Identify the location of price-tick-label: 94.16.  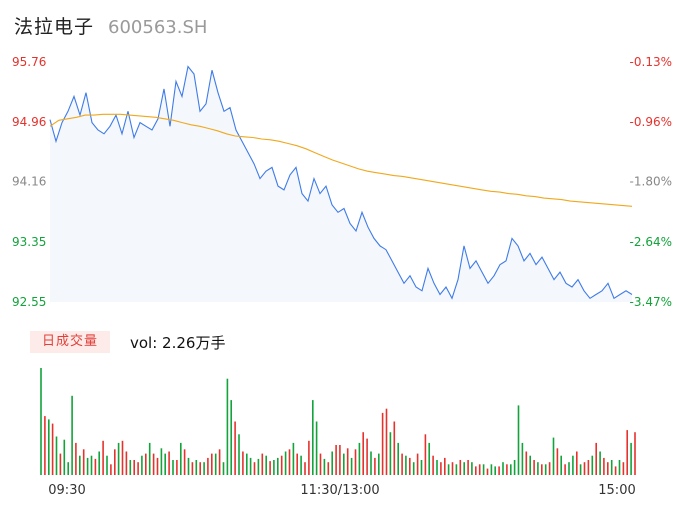
(29, 182).